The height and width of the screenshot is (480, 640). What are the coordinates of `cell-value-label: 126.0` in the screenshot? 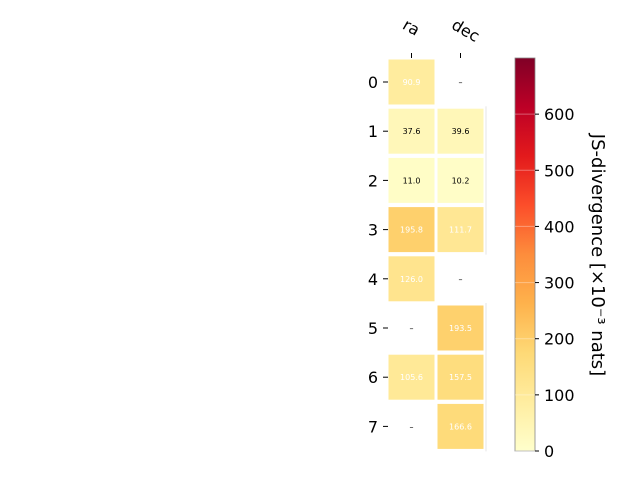 It's located at (411, 279).